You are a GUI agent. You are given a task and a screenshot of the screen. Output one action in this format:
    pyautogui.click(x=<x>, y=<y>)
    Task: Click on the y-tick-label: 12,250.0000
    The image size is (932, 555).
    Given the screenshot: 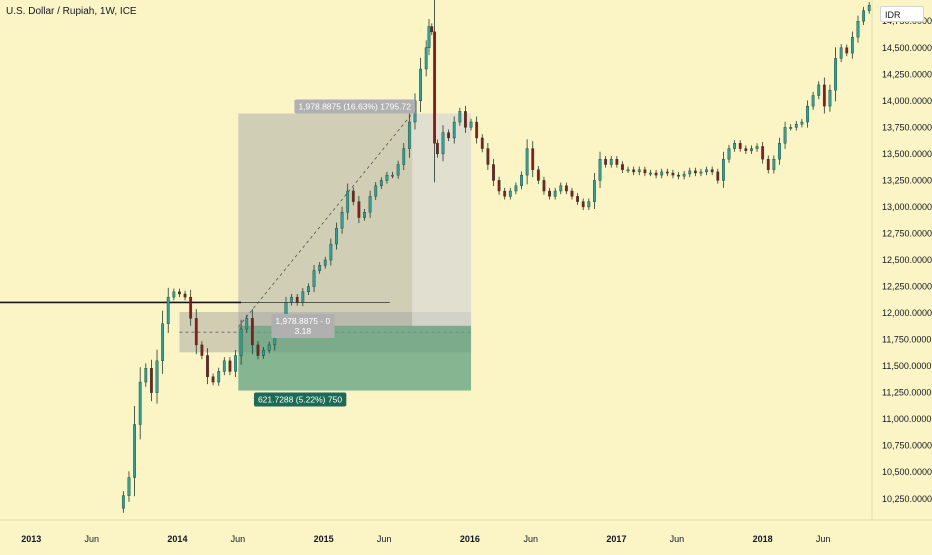 What is the action you would take?
    pyautogui.click(x=907, y=287)
    